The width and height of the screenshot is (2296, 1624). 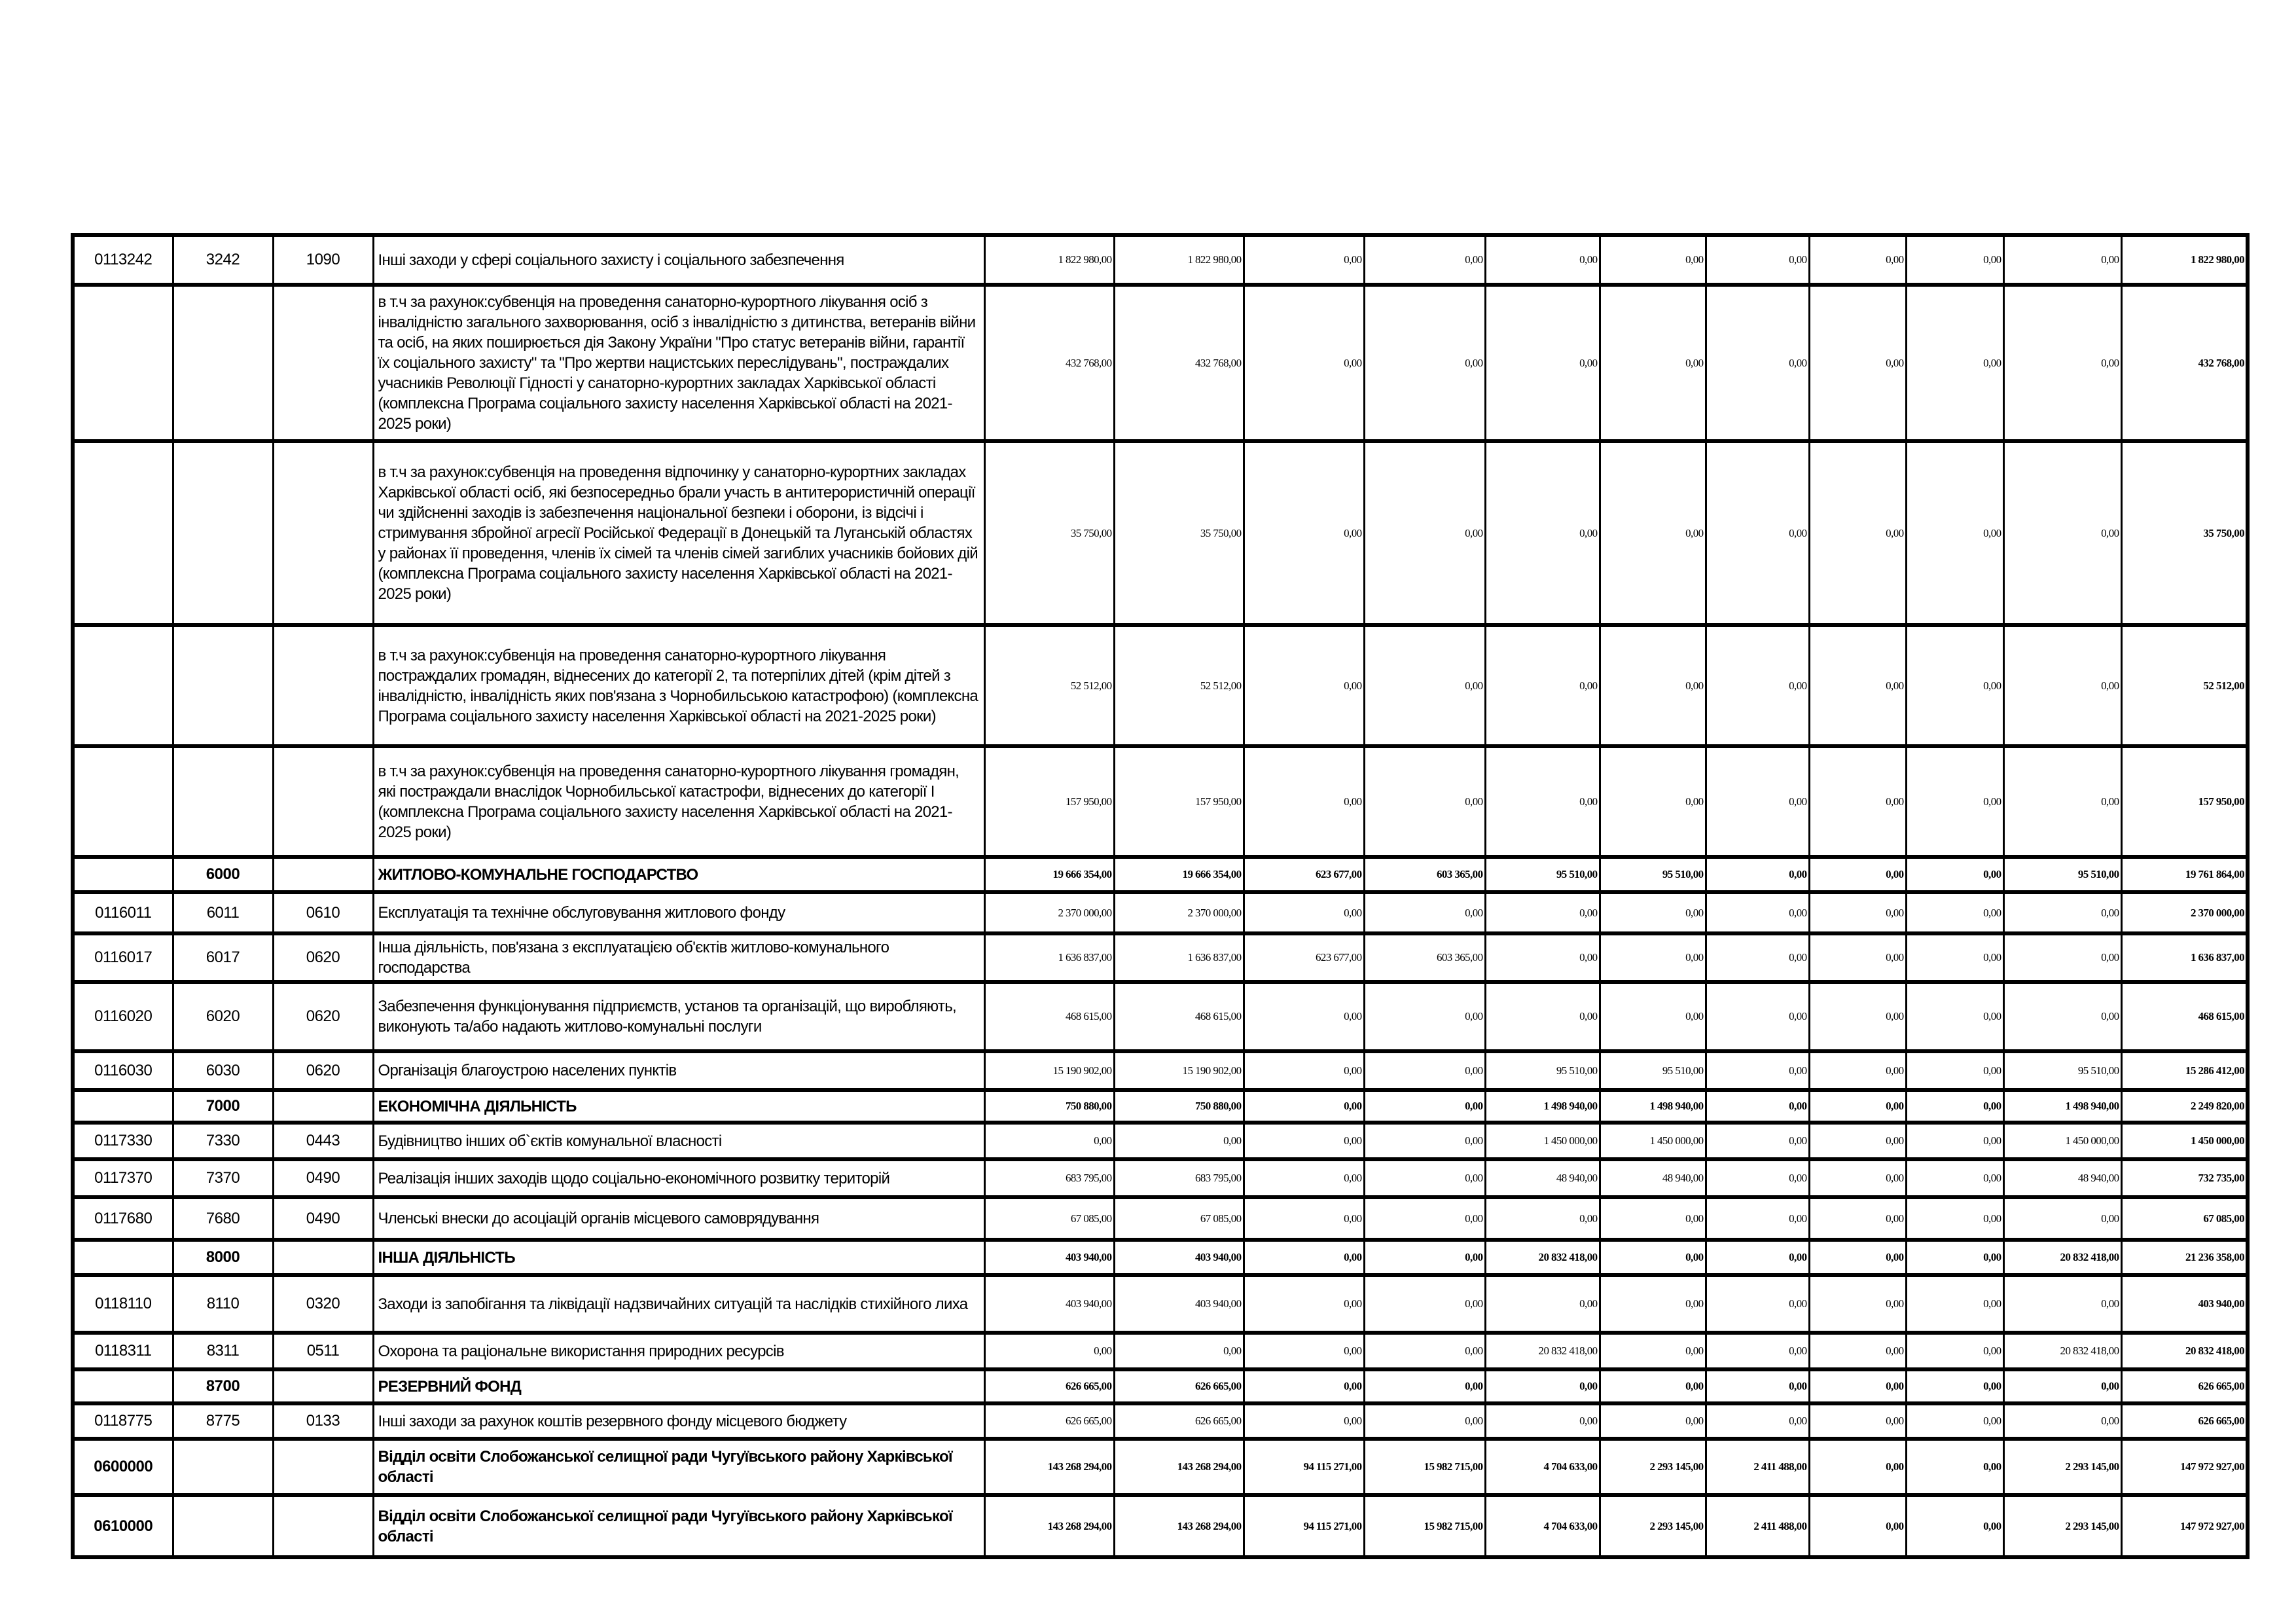 What do you see at coordinates (1049, 1386) in the screenshot?
I see `amount-cell: 626 665,00` at bounding box center [1049, 1386].